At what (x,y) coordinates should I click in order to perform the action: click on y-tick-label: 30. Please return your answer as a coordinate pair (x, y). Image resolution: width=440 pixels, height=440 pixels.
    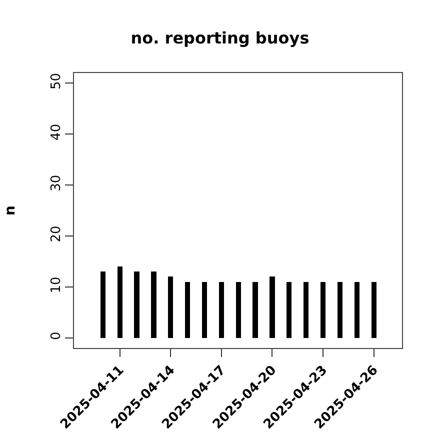
    Looking at the image, I should click on (56, 183).